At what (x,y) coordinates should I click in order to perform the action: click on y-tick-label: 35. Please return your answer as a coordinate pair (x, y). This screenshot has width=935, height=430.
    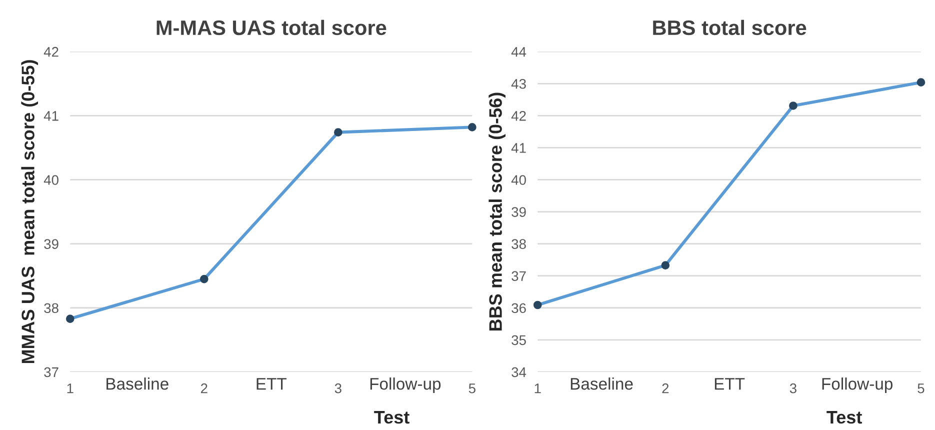
    Looking at the image, I should click on (519, 340).